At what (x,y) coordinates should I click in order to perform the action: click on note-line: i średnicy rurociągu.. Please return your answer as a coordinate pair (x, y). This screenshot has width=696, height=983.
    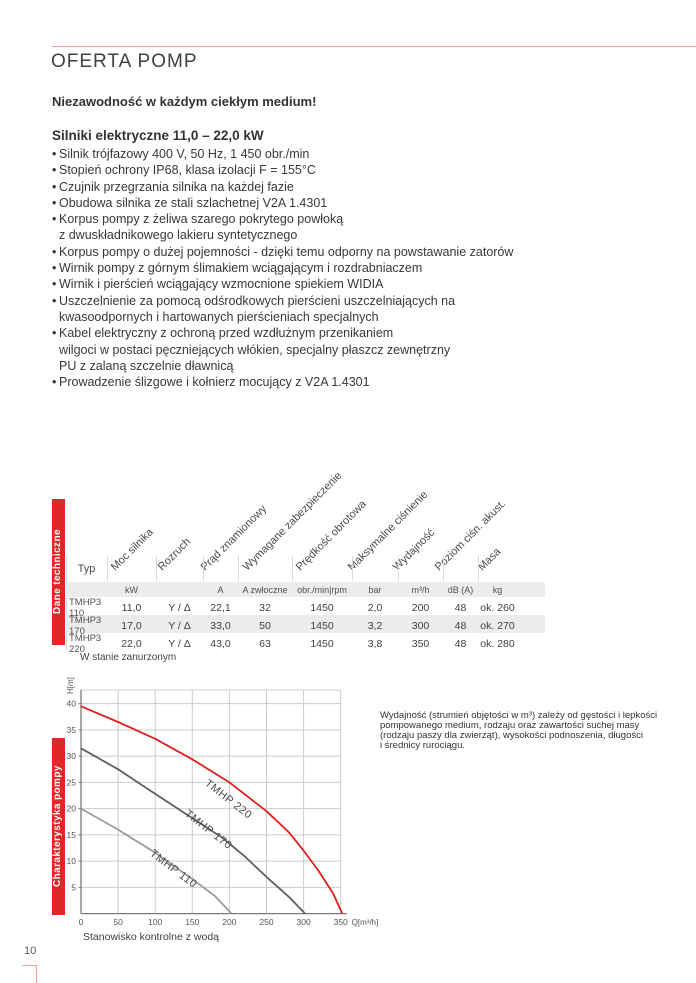
    Looking at the image, I should click on (423, 745).